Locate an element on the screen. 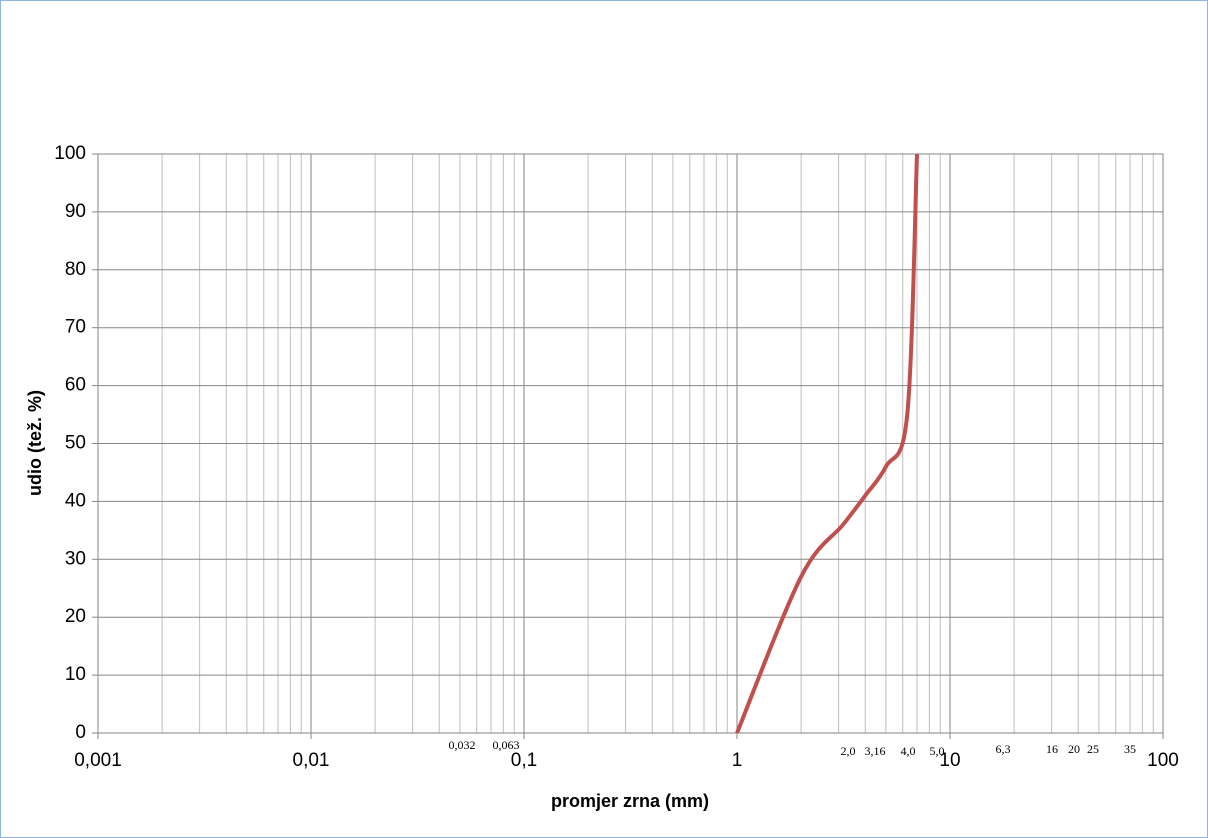 The image size is (1208, 838). annotation: 2,0 is located at coordinates (848, 751).